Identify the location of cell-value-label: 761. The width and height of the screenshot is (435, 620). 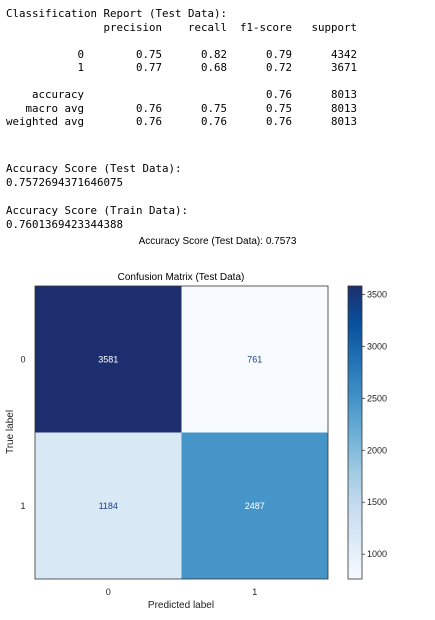
(254, 359).